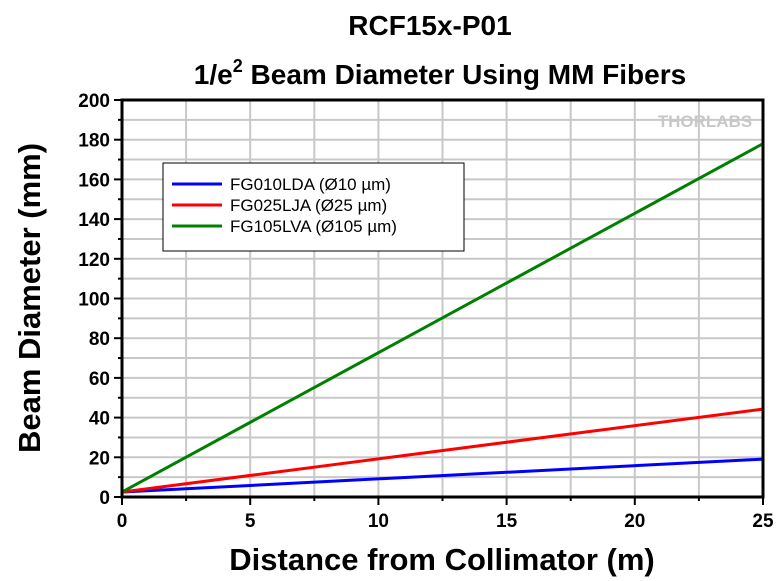  What do you see at coordinates (99, 379) in the screenshot?
I see `y-tick-label: 60` at bounding box center [99, 379].